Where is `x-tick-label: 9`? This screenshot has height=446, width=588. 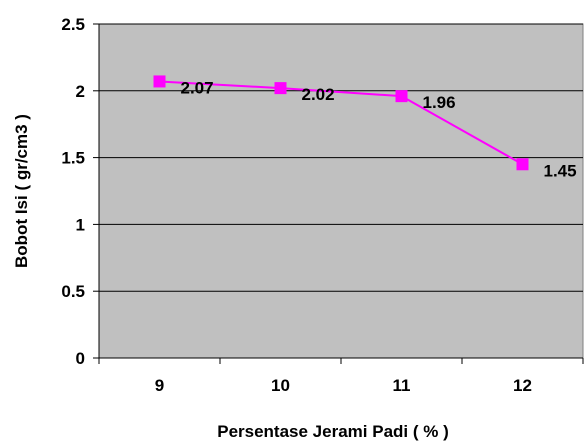 x-tick-label: 9 is located at coordinates (159, 385).